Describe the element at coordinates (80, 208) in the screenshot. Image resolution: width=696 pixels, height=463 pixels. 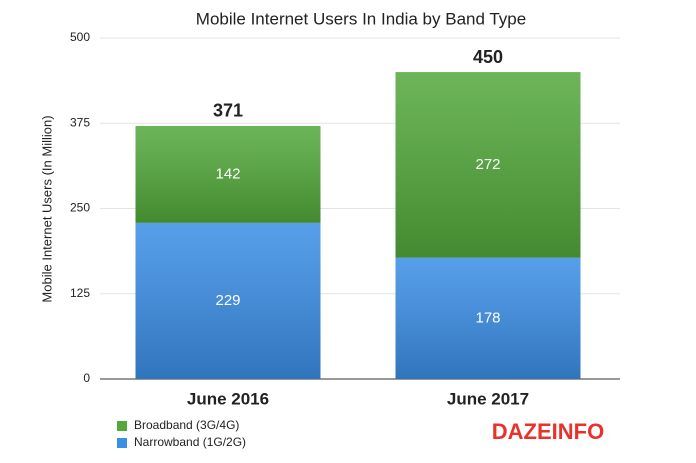
I see `y-tick-label: 250` at that location.